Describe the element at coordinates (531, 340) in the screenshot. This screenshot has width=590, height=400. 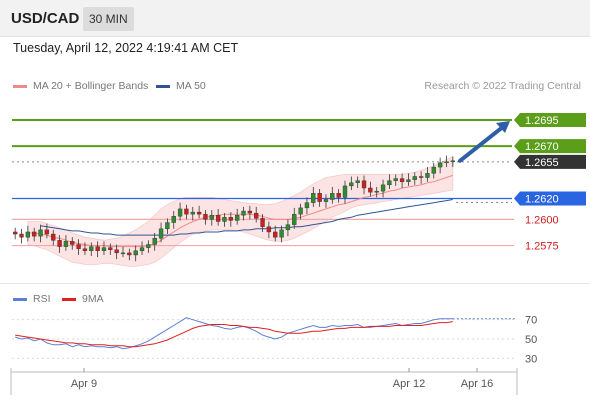
I see `rsi-tick-label: 50` at that location.